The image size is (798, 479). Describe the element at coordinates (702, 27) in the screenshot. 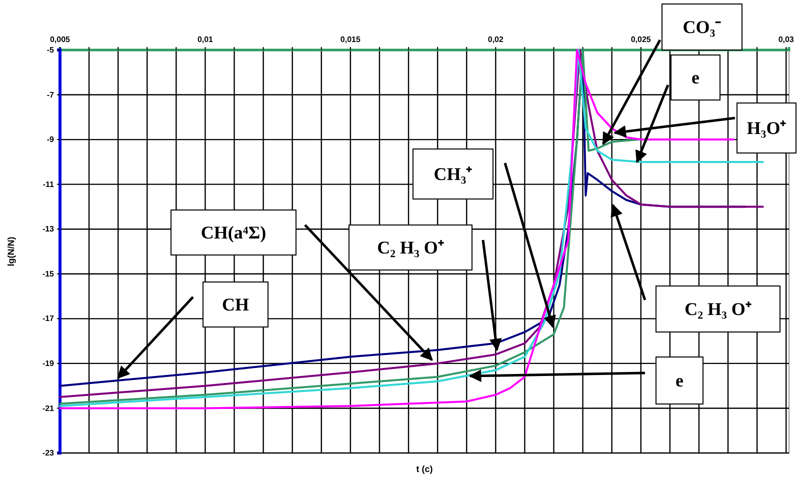

I see `annotation: CO₃⁻` at that location.